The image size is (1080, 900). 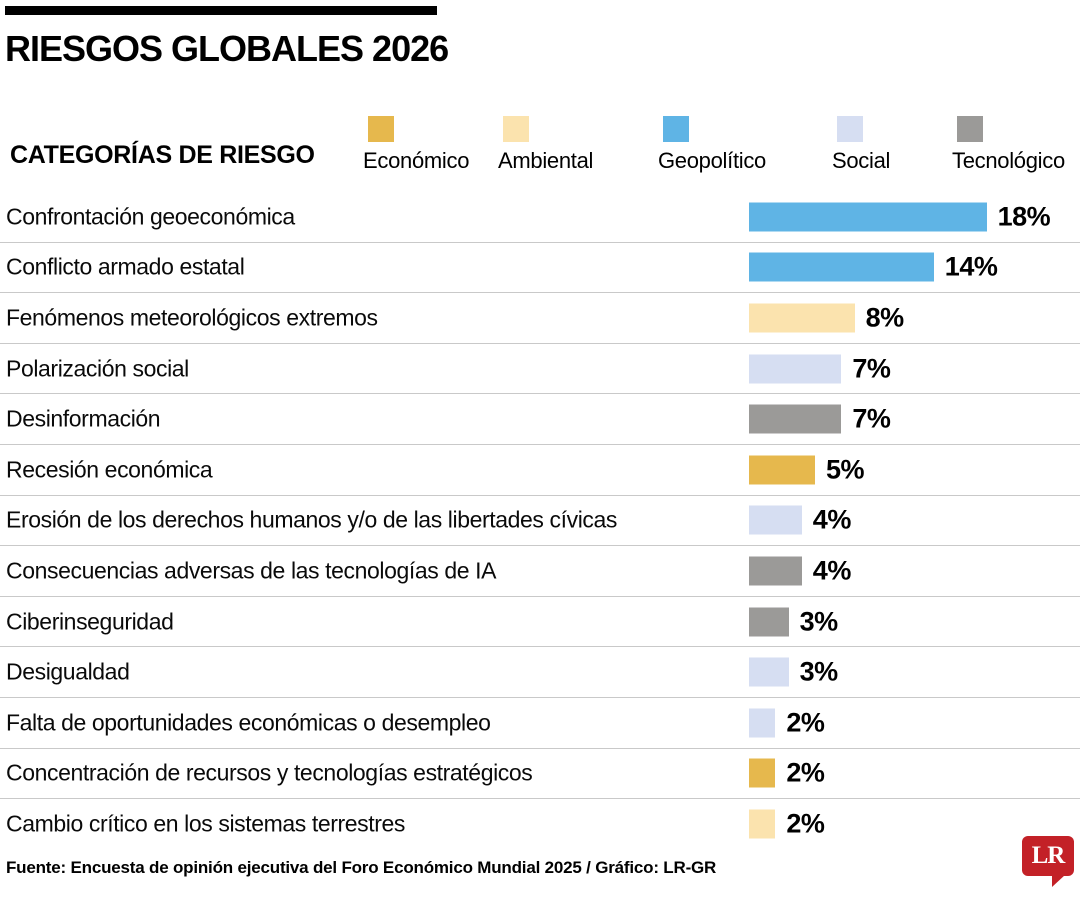 What do you see at coordinates (162, 155) in the screenshot?
I see `legend-heading: CATEGORÍAS DE RIESGO` at bounding box center [162, 155].